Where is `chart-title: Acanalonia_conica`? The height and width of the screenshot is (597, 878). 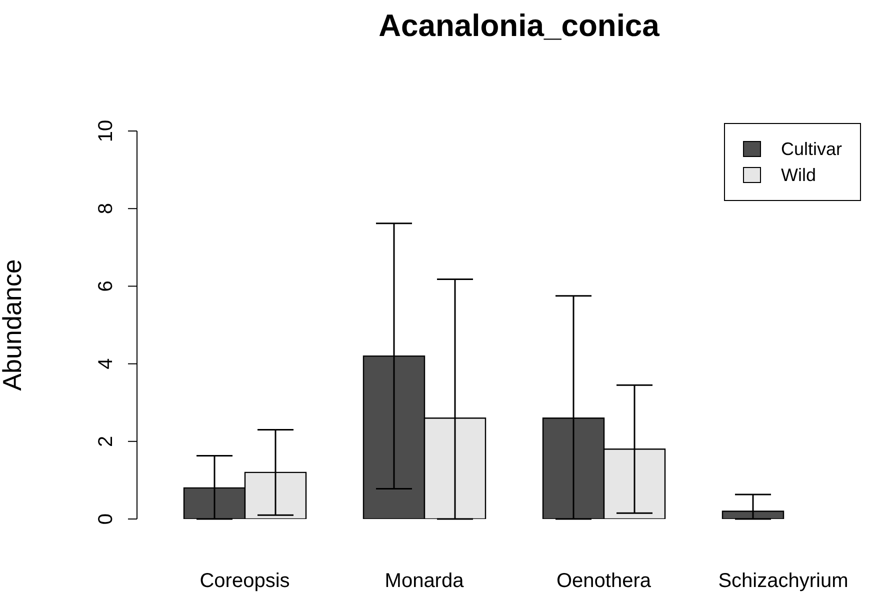
chart-title: Acanalonia_conica is located at coordinates (519, 26).